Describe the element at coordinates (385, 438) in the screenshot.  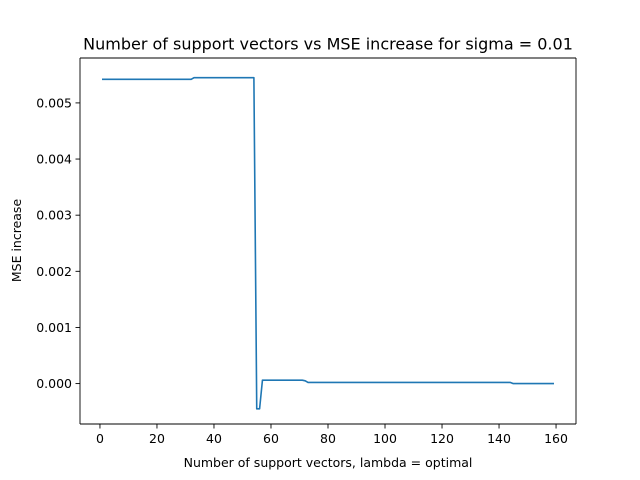
I see `x-tick-label: 100` at that location.